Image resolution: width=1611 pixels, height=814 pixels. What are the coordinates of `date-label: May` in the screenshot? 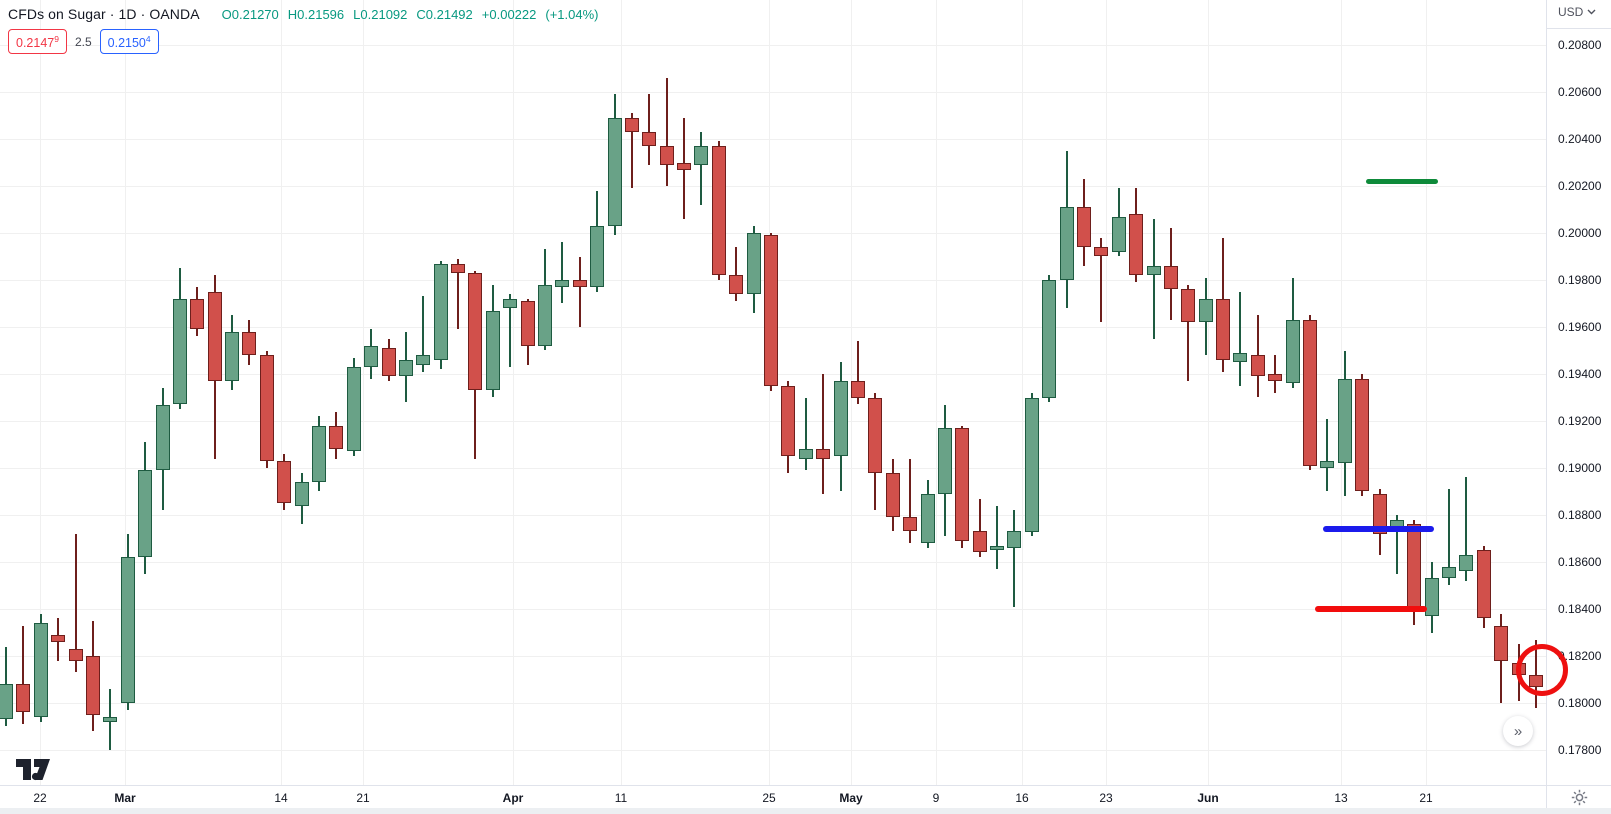 It's located at (851, 798).